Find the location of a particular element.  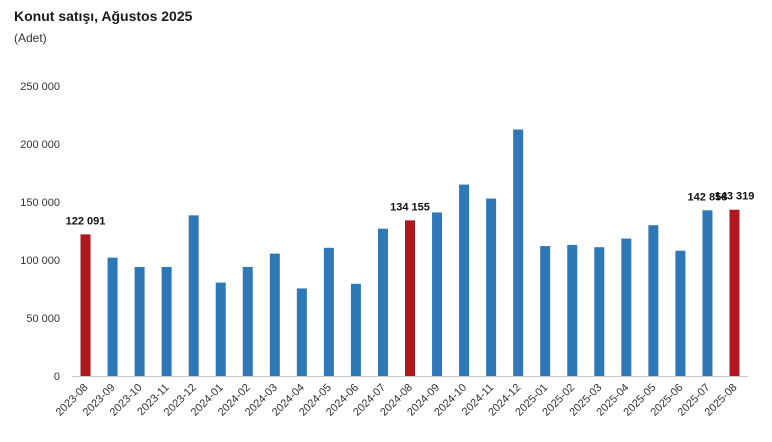

y-tick-label: 50 000 is located at coordinates (43, 319).